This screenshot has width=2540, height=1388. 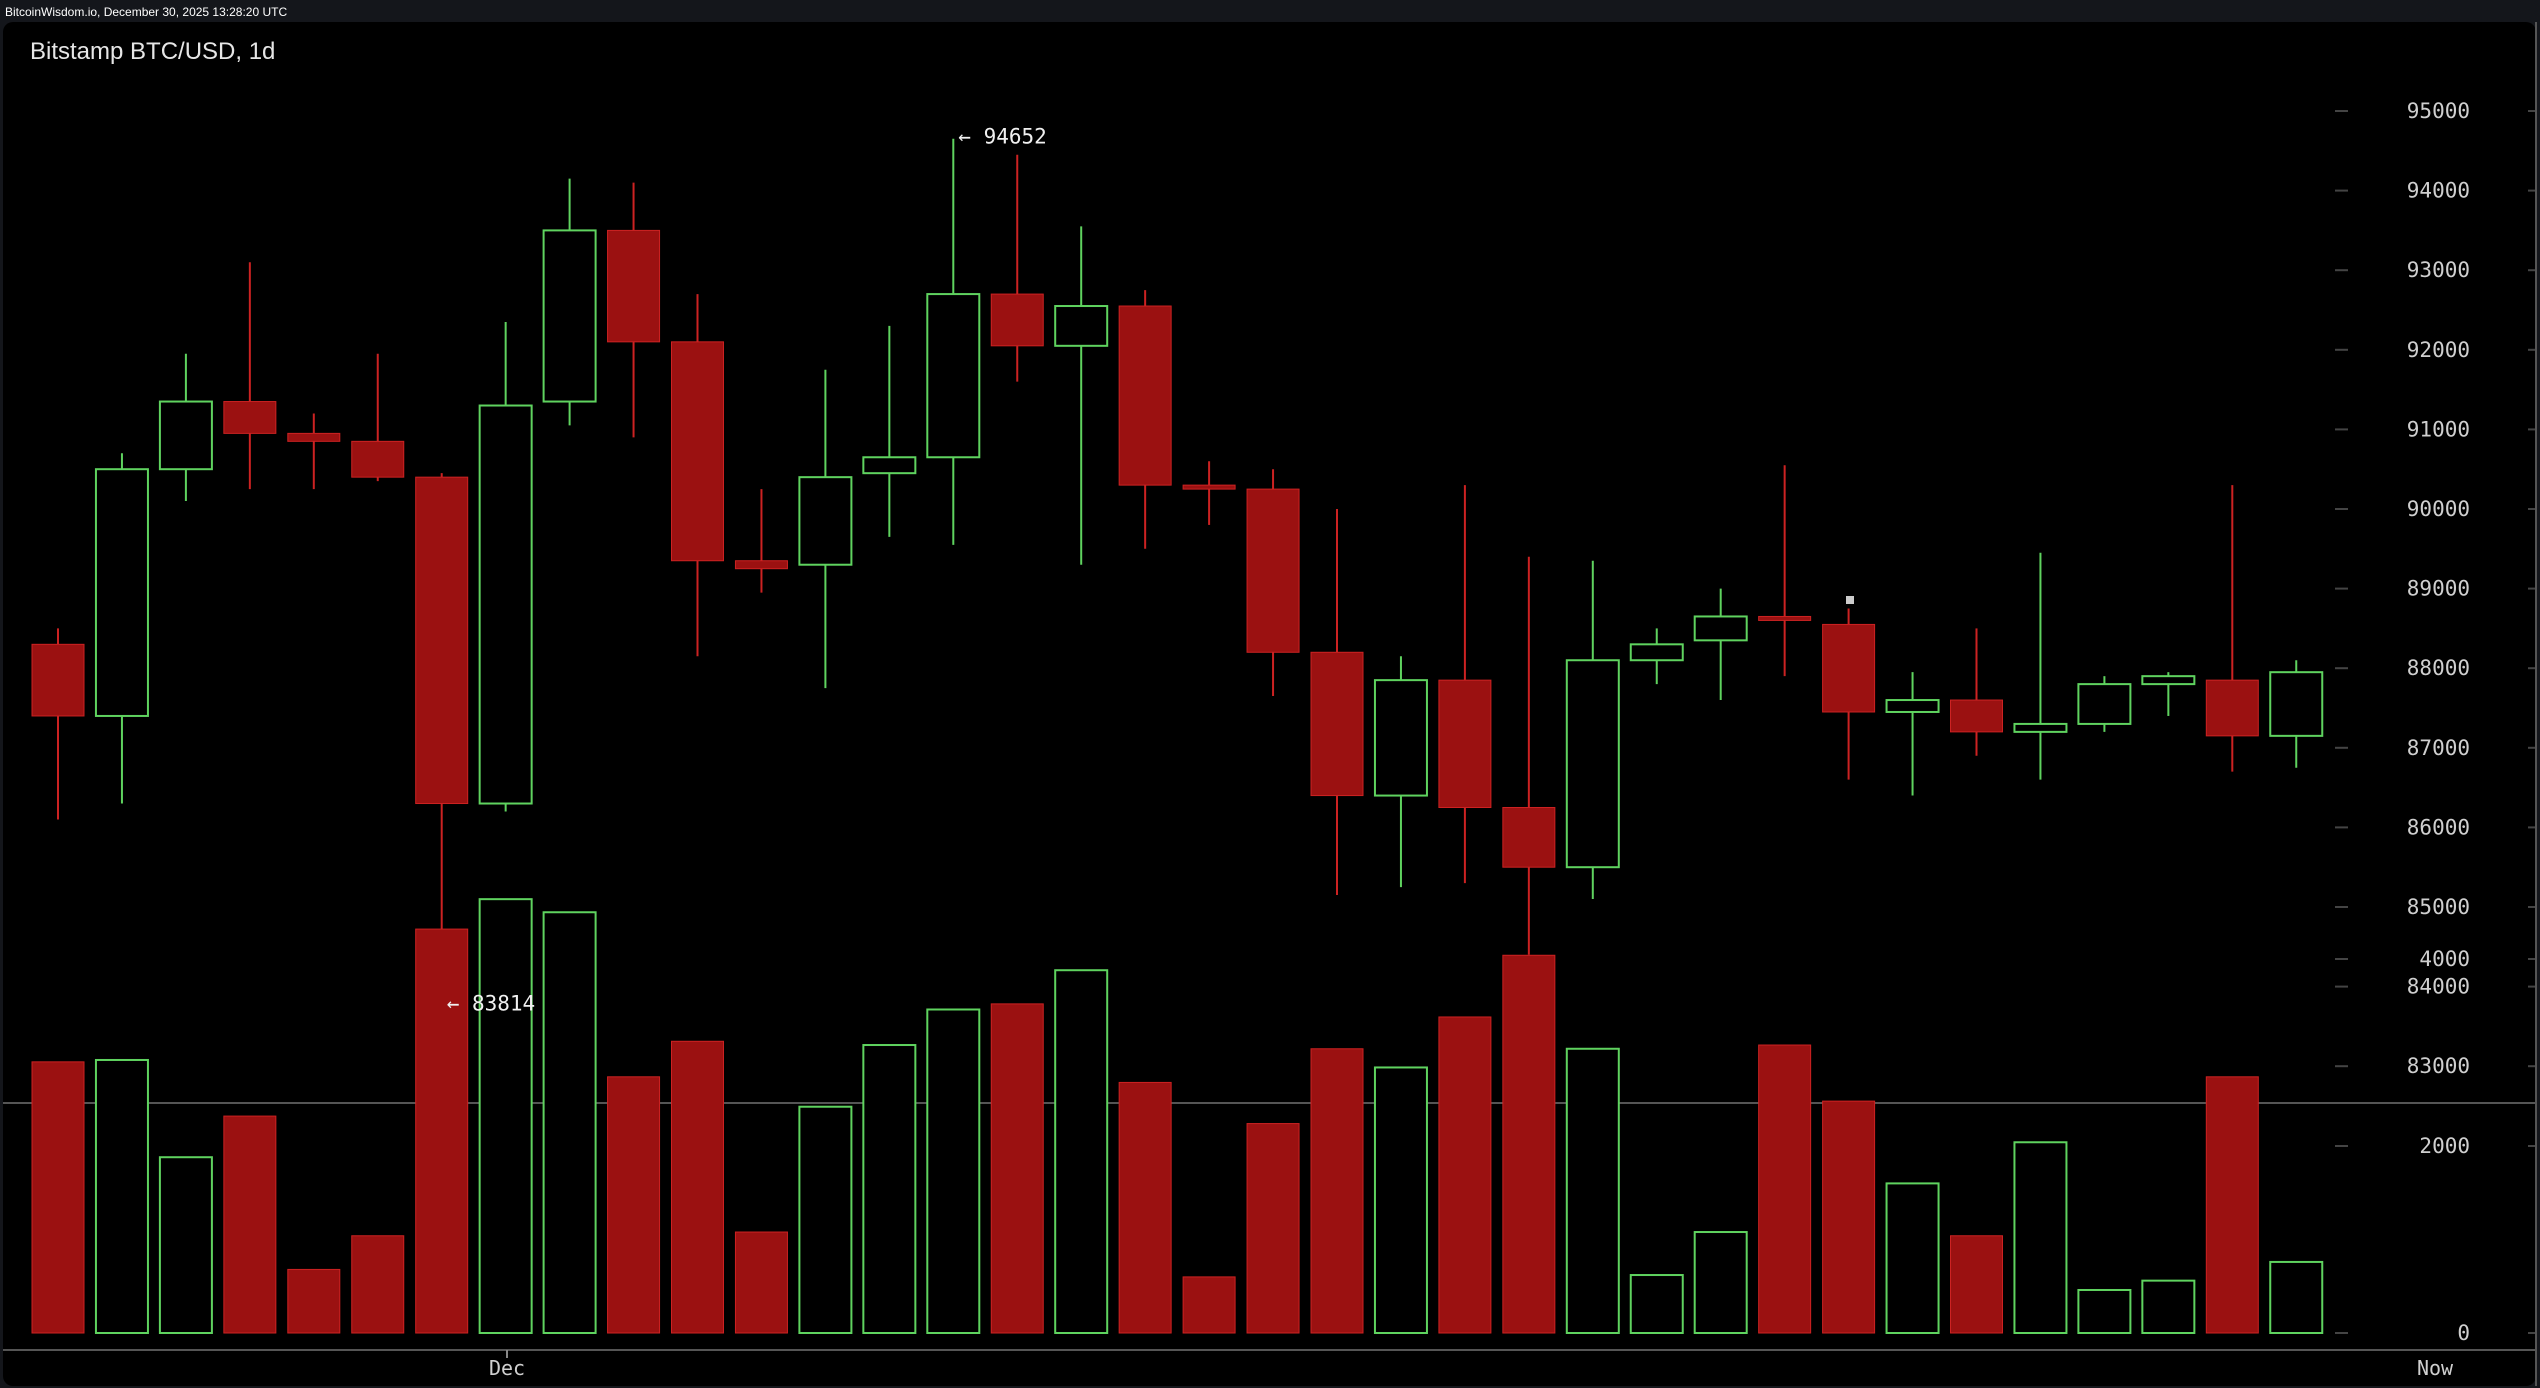 What do you see at coordinates (2438, 827) in the screenshot?
I see `price-tick-label: 86000` at bounding box center [2438, 827].